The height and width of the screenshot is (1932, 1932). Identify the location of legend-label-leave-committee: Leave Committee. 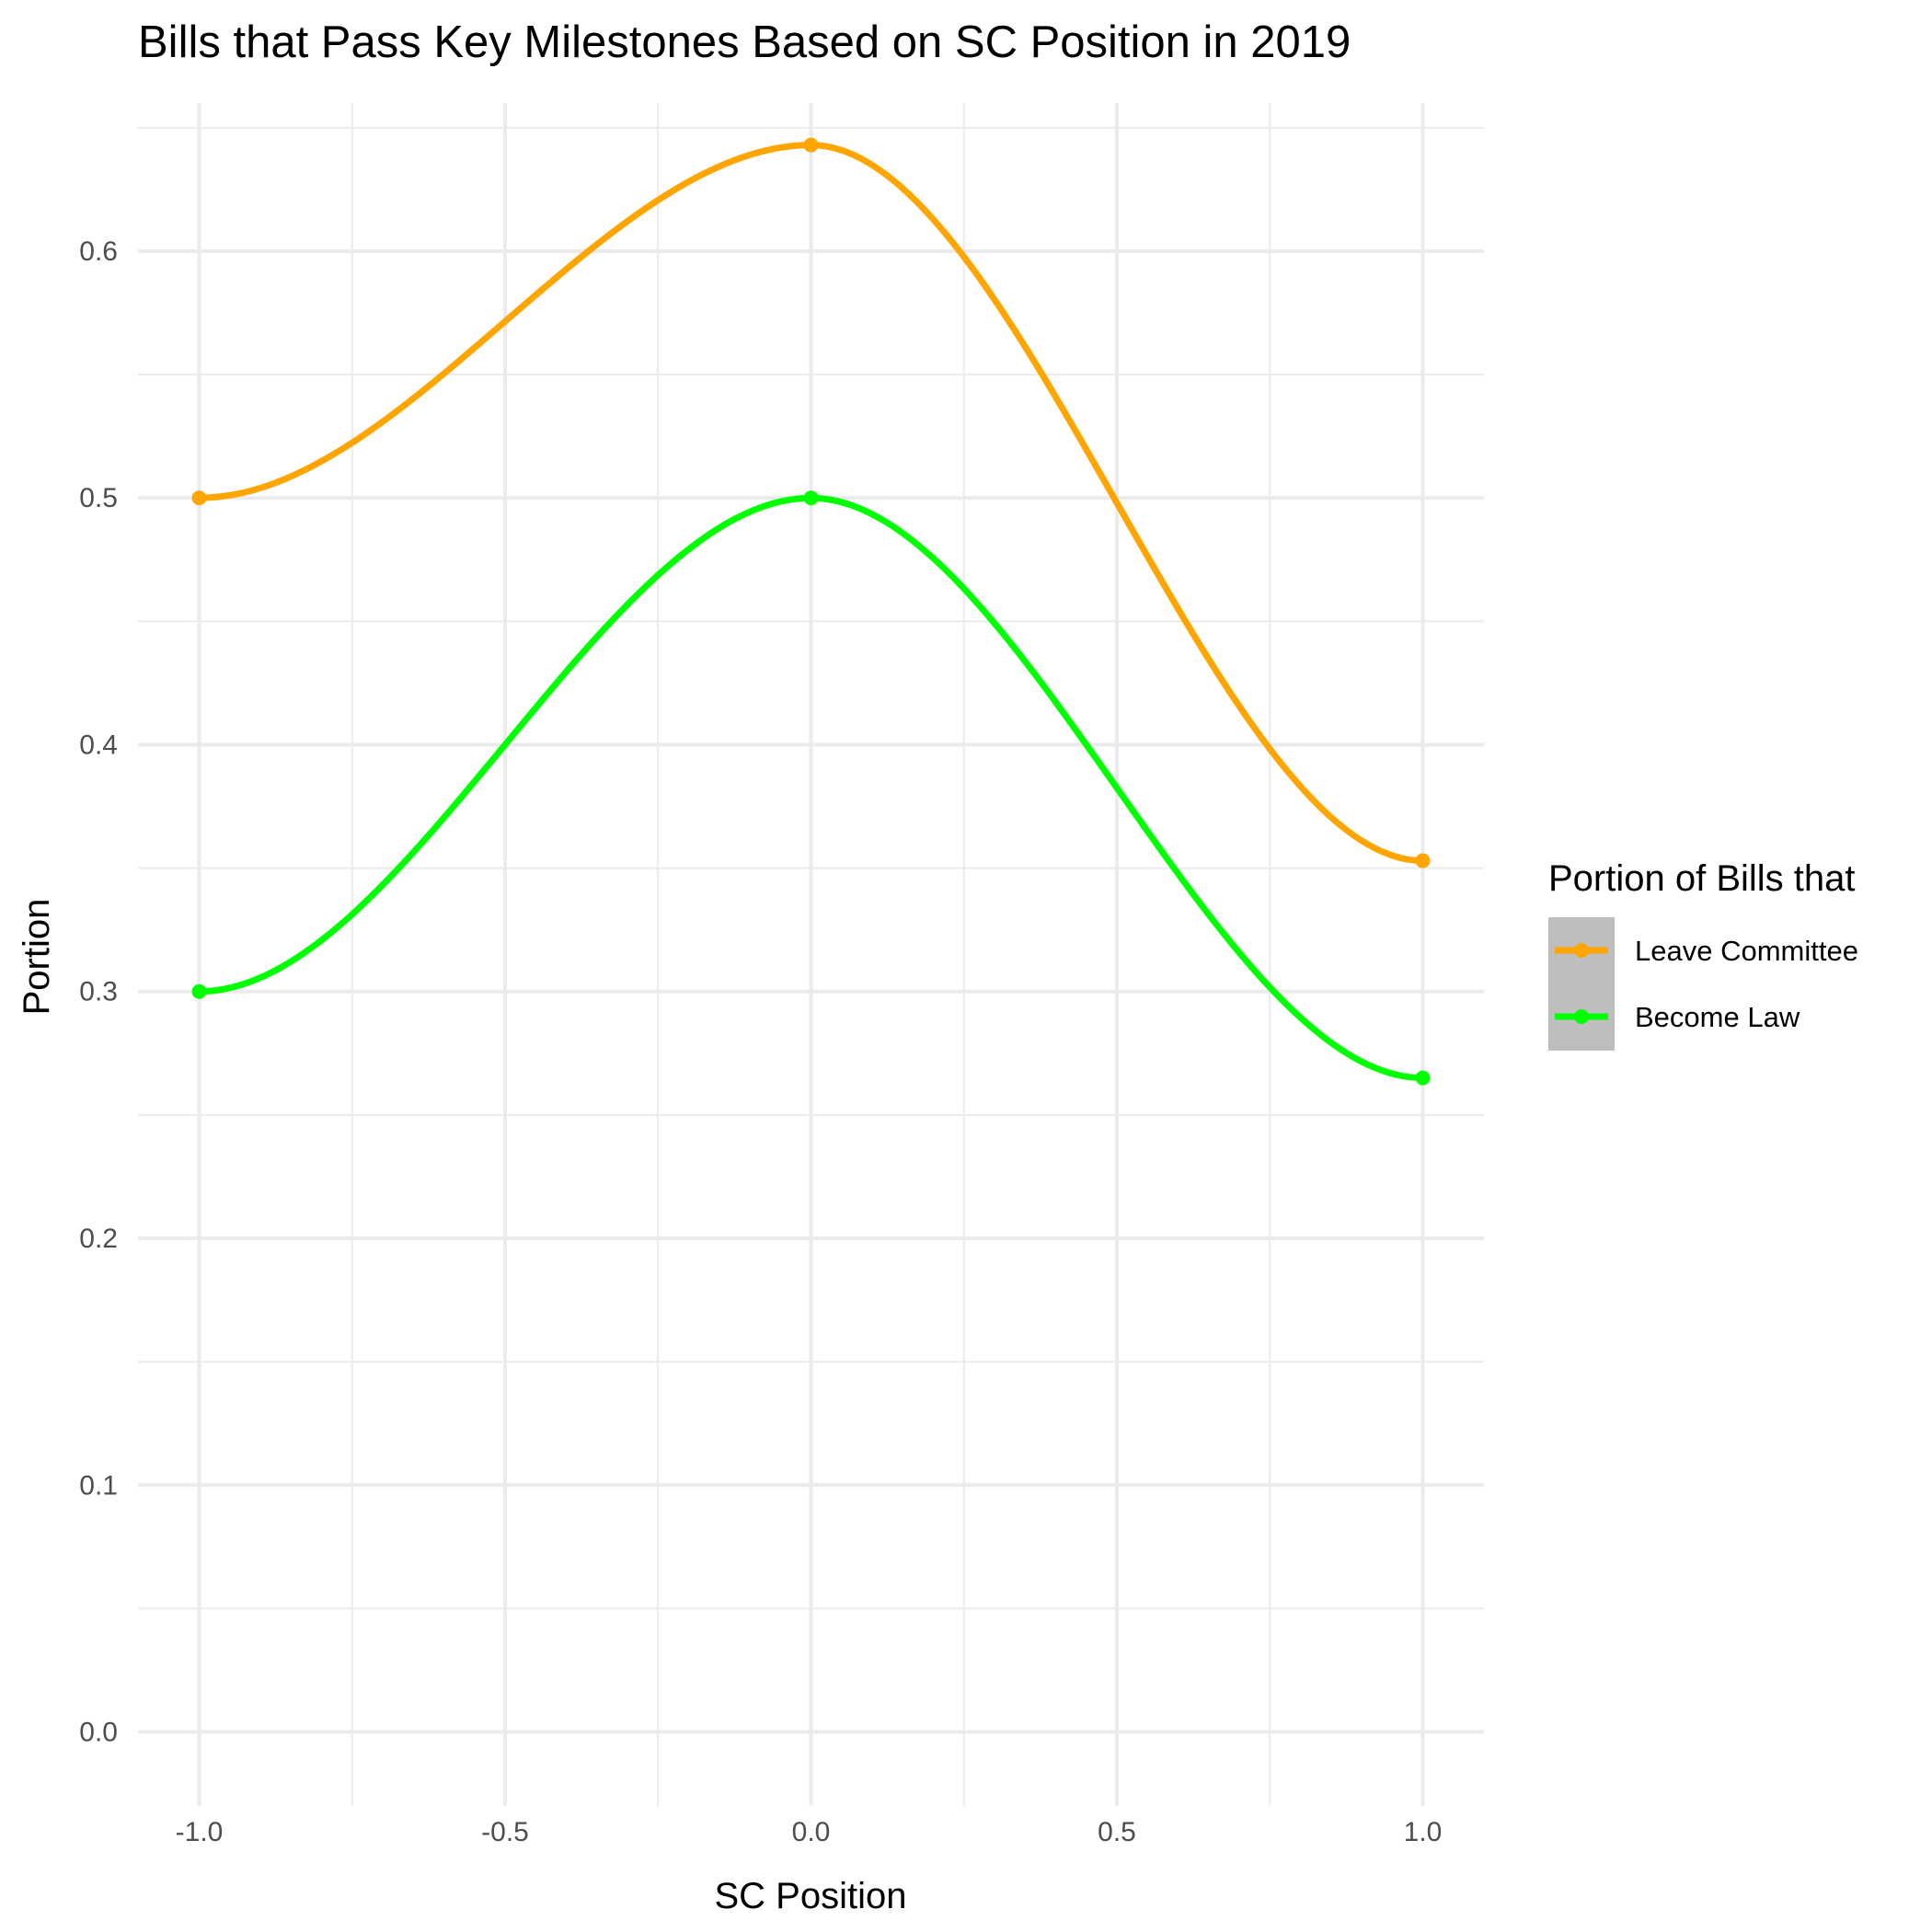
(1746, 951).